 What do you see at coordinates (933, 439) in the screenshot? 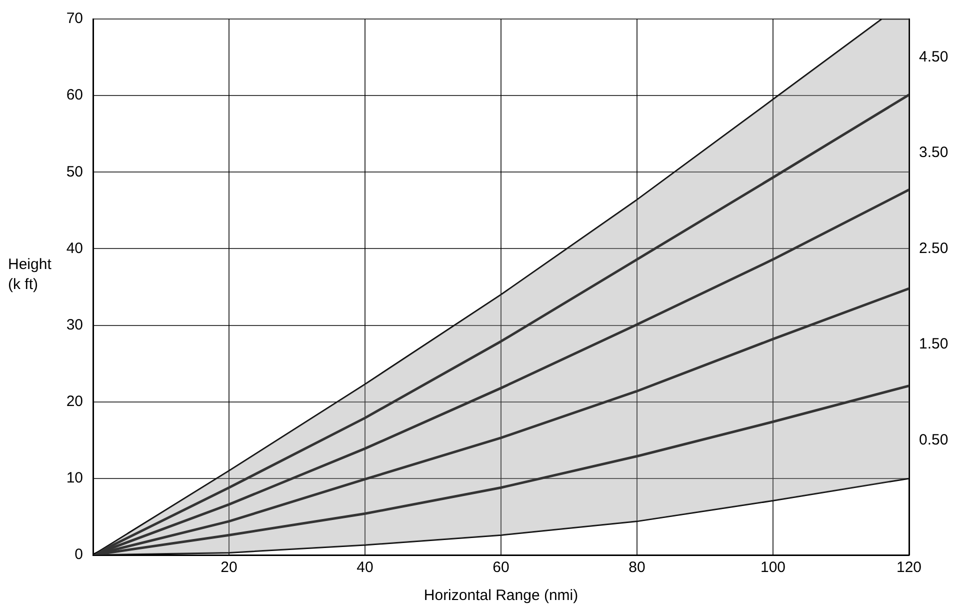
I see `y2-tick-label: 0.50` at bounding box center [933, 439].